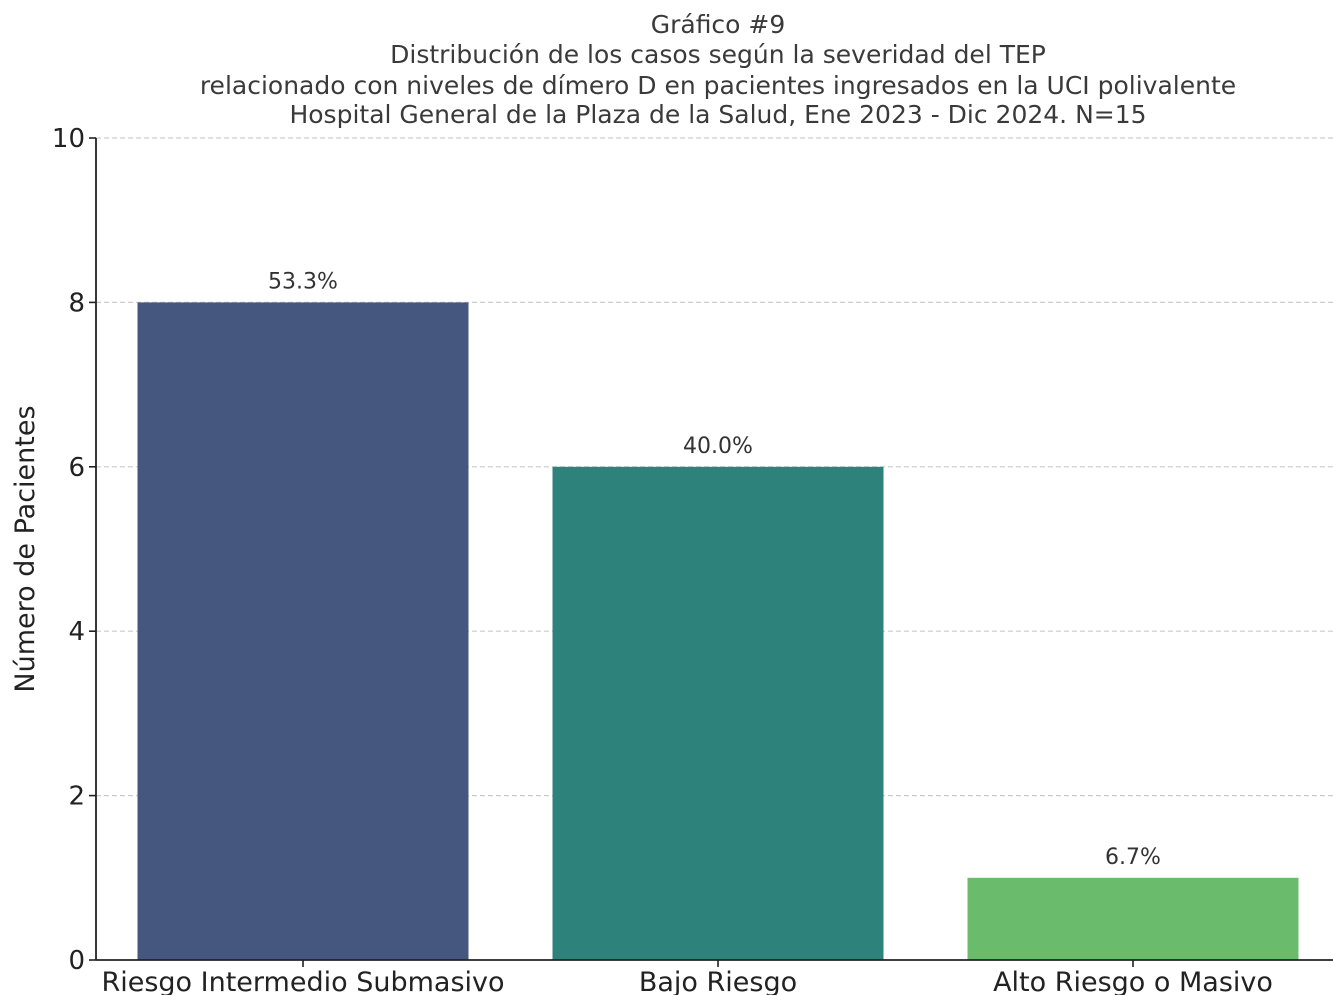 The height and width of the screenshot is (995, 1333). I want to click on y-tick-label: 6, so click(76, 468).